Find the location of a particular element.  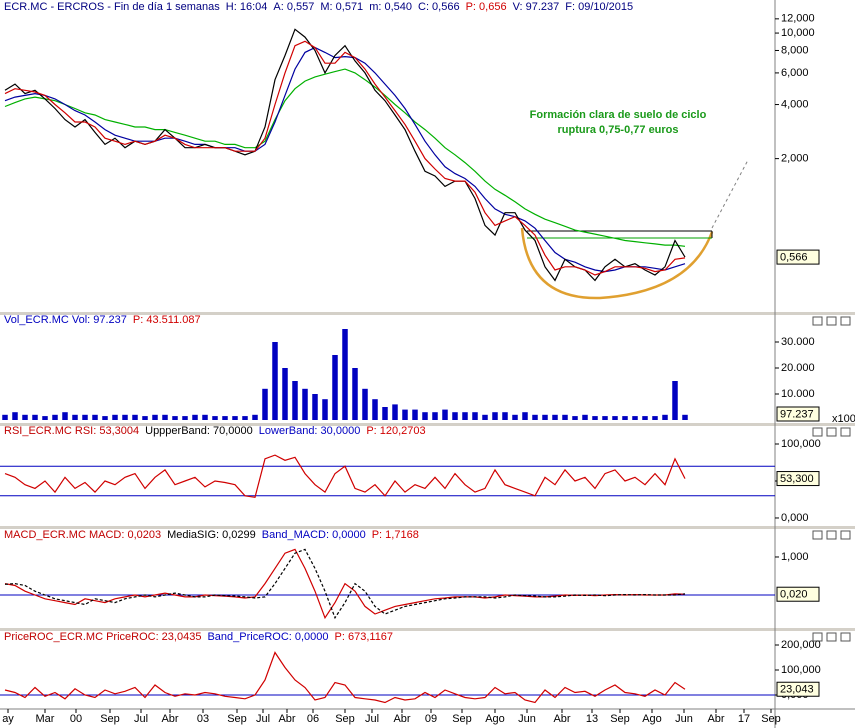

x-tick-label: Ago is located at coordinates (495, 719).